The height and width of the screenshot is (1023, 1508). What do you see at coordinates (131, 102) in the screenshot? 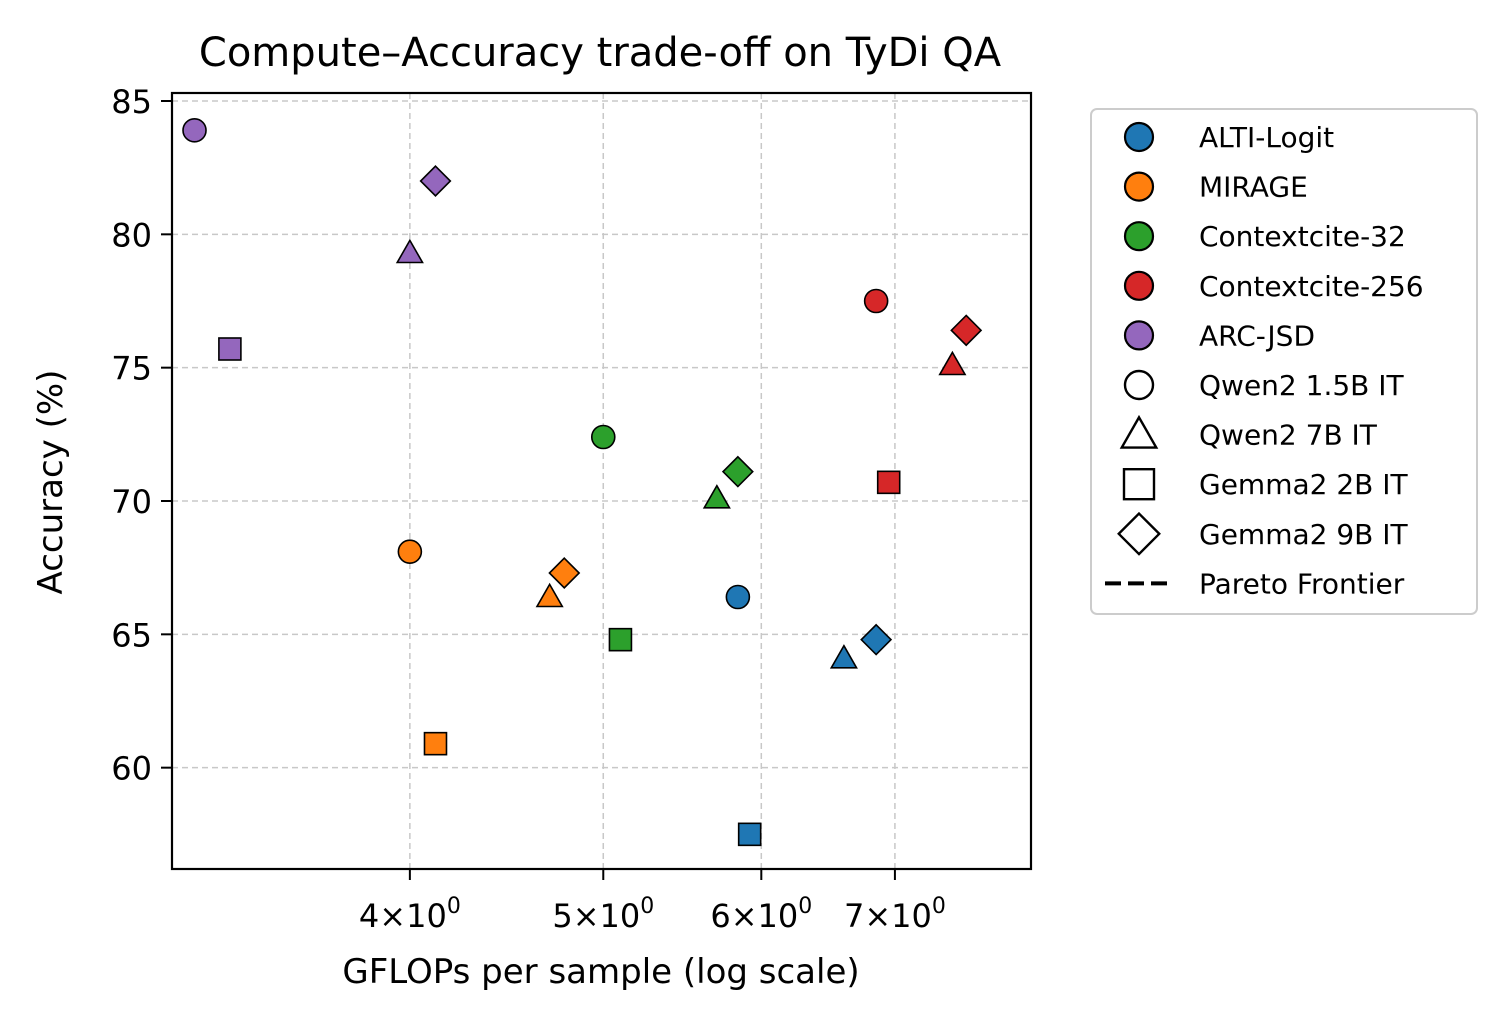
I see `y-tick-label: 85` at bounding box center [131, 102].